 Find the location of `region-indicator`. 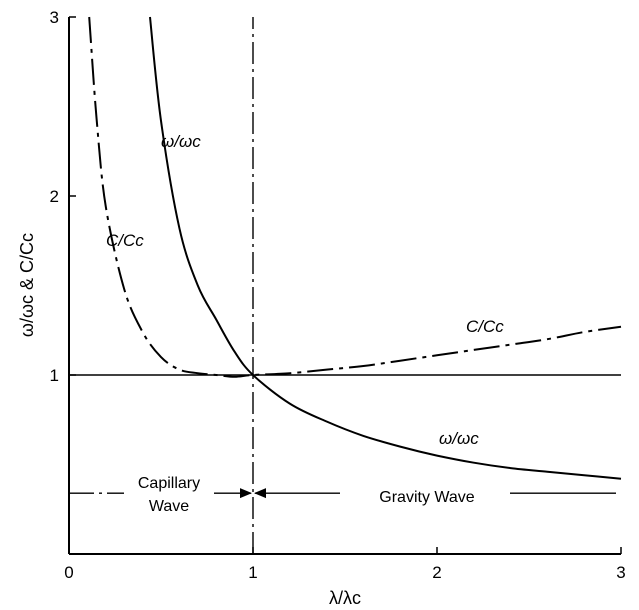

region-indicator is located at coordinates (343, 493).